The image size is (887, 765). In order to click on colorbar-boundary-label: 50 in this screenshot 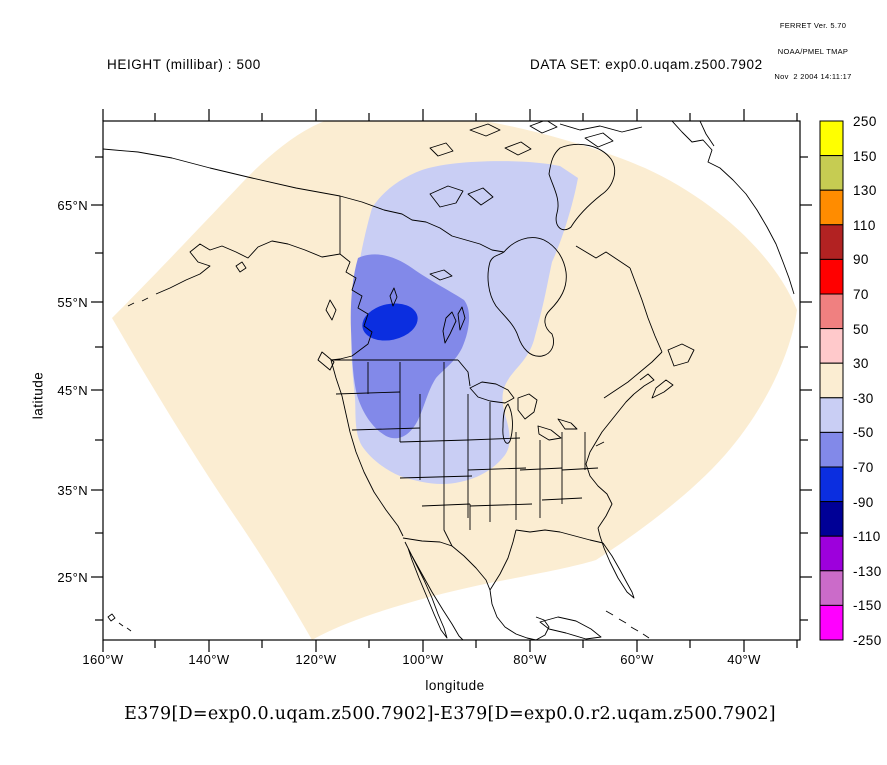, I will do `click(861, 329)`.